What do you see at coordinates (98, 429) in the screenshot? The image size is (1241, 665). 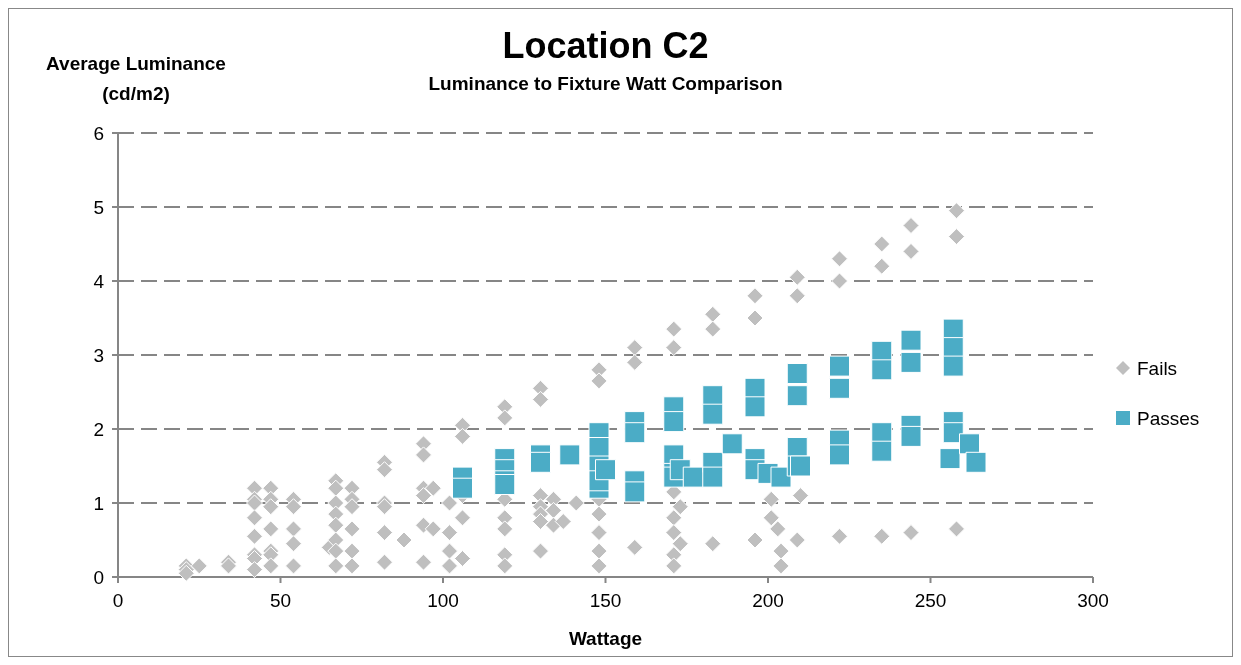 I see `y-tick-label: 2` at bounding box center [98, 429].